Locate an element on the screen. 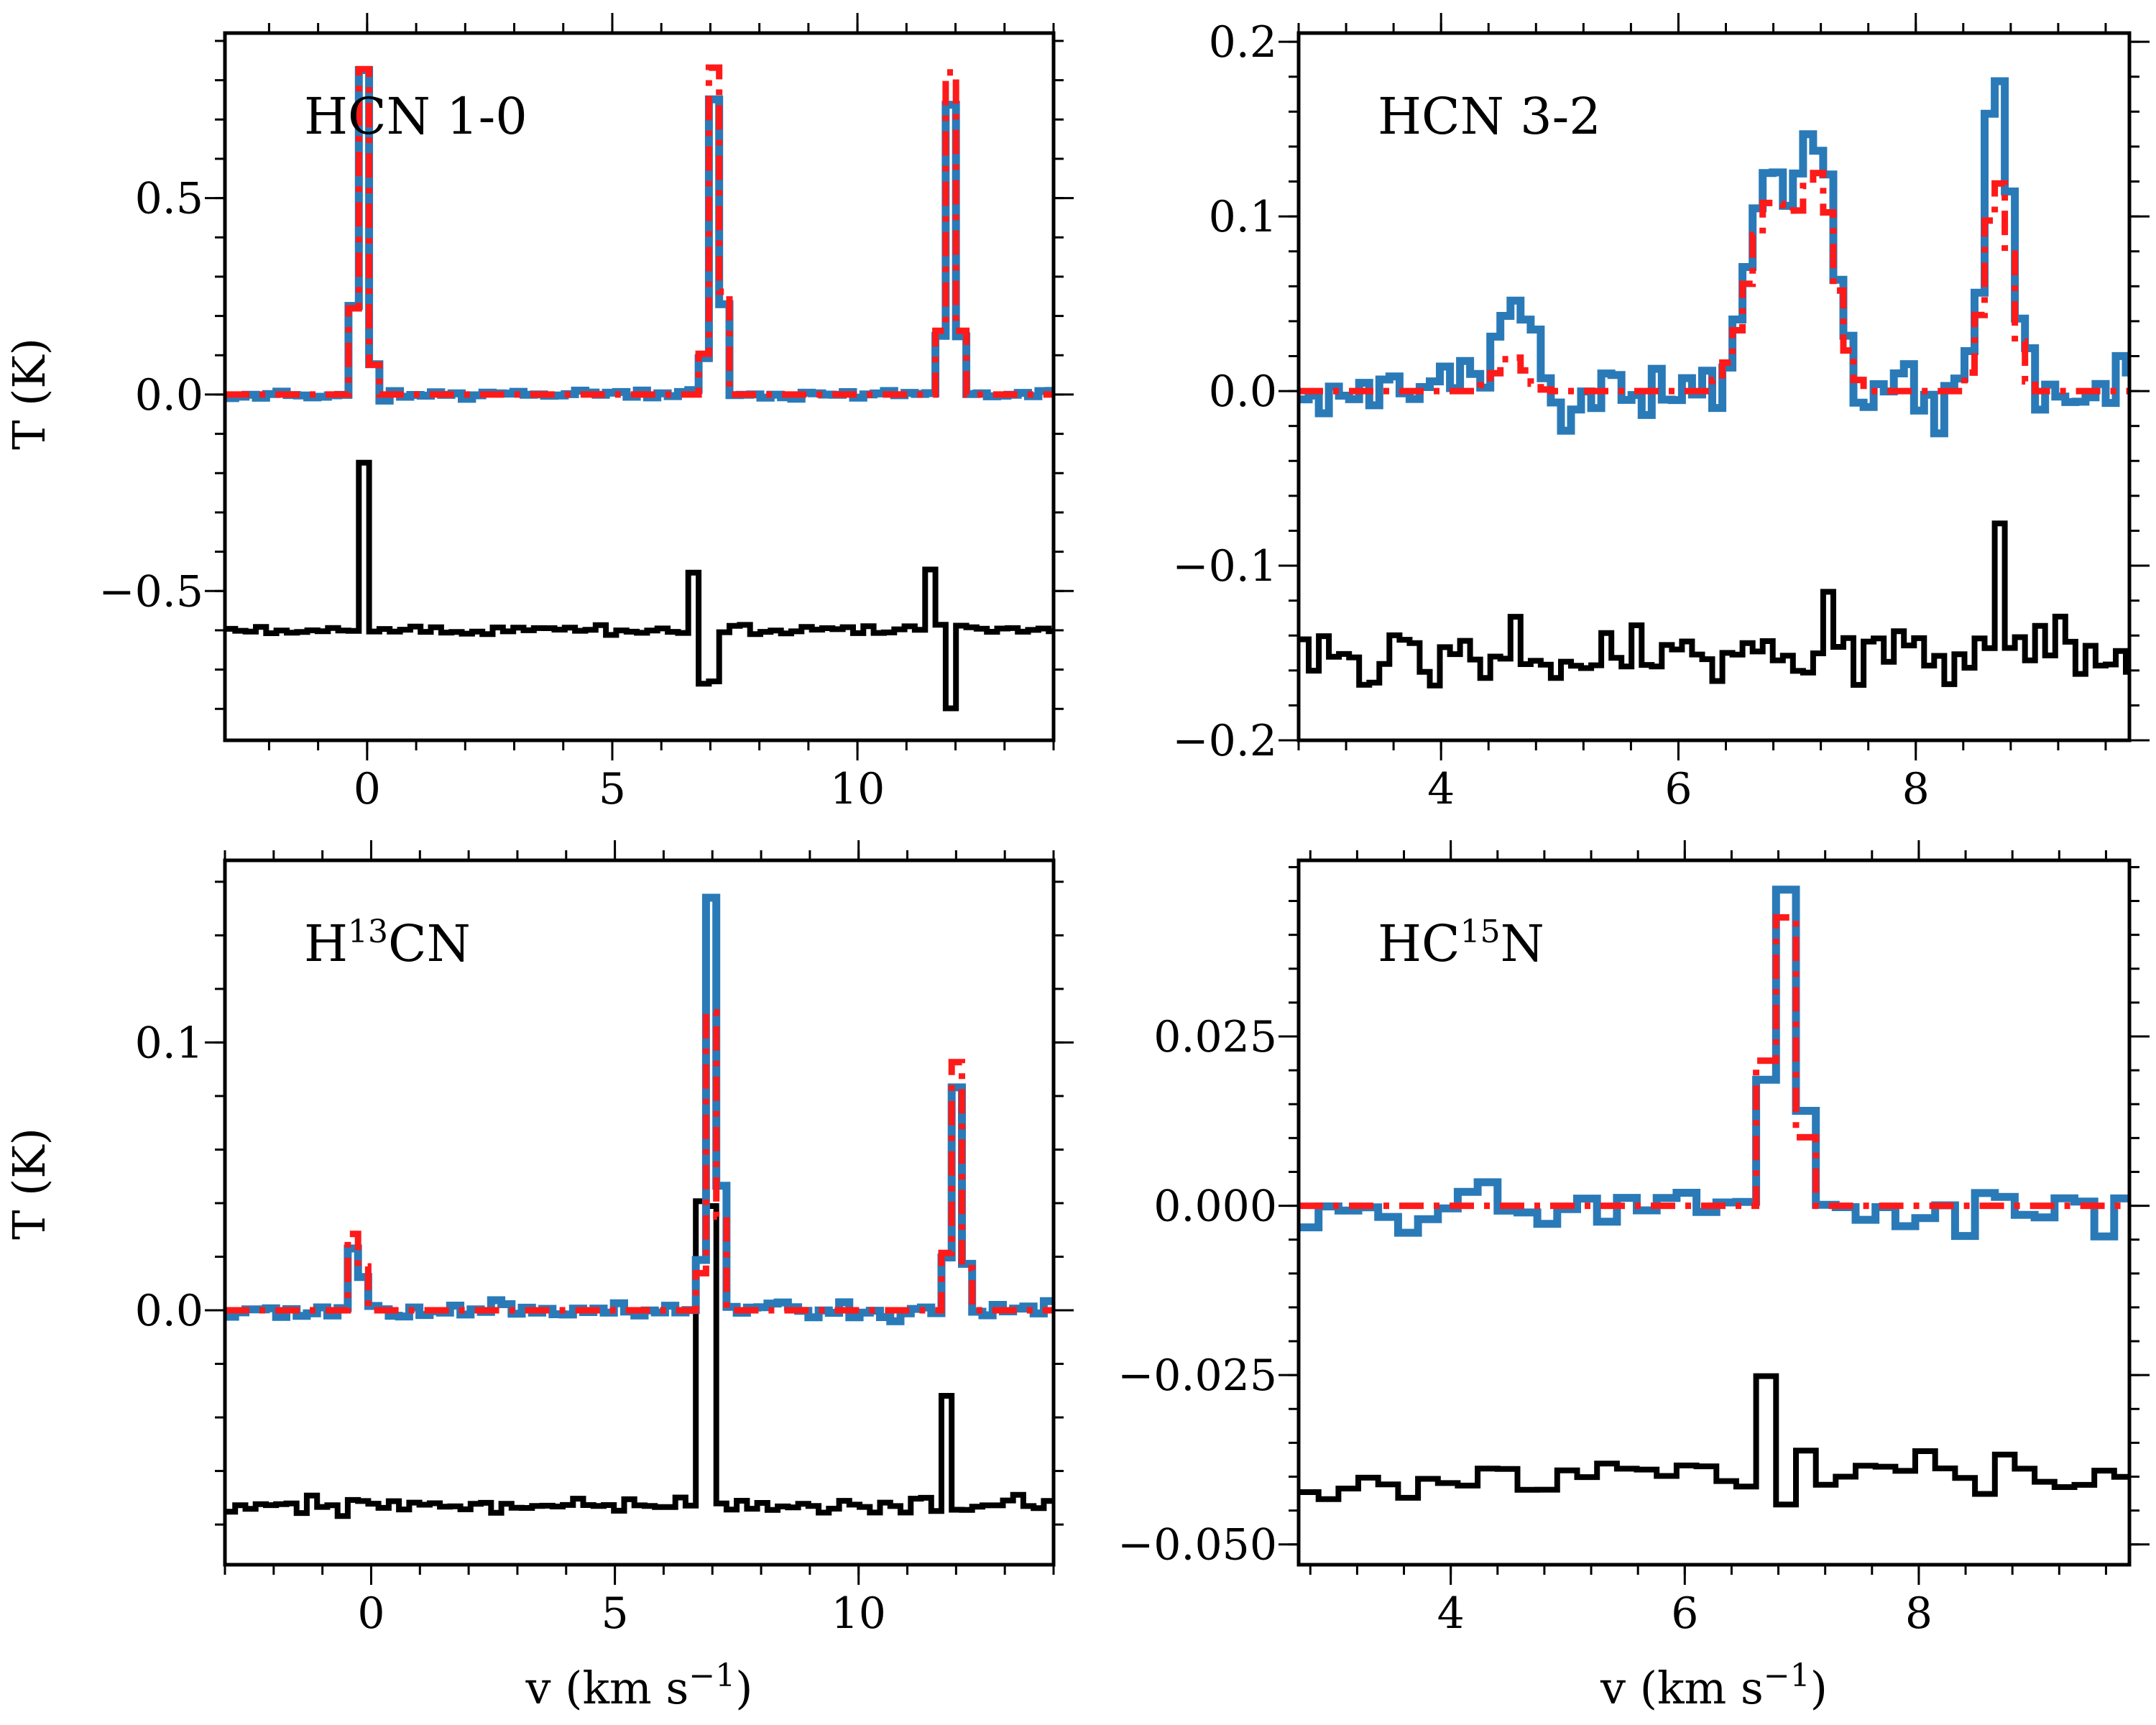 The width and height of the screenshot is (2156, 1725). panel-title: HCN 3-2 is located at coordinates (1490, 116).